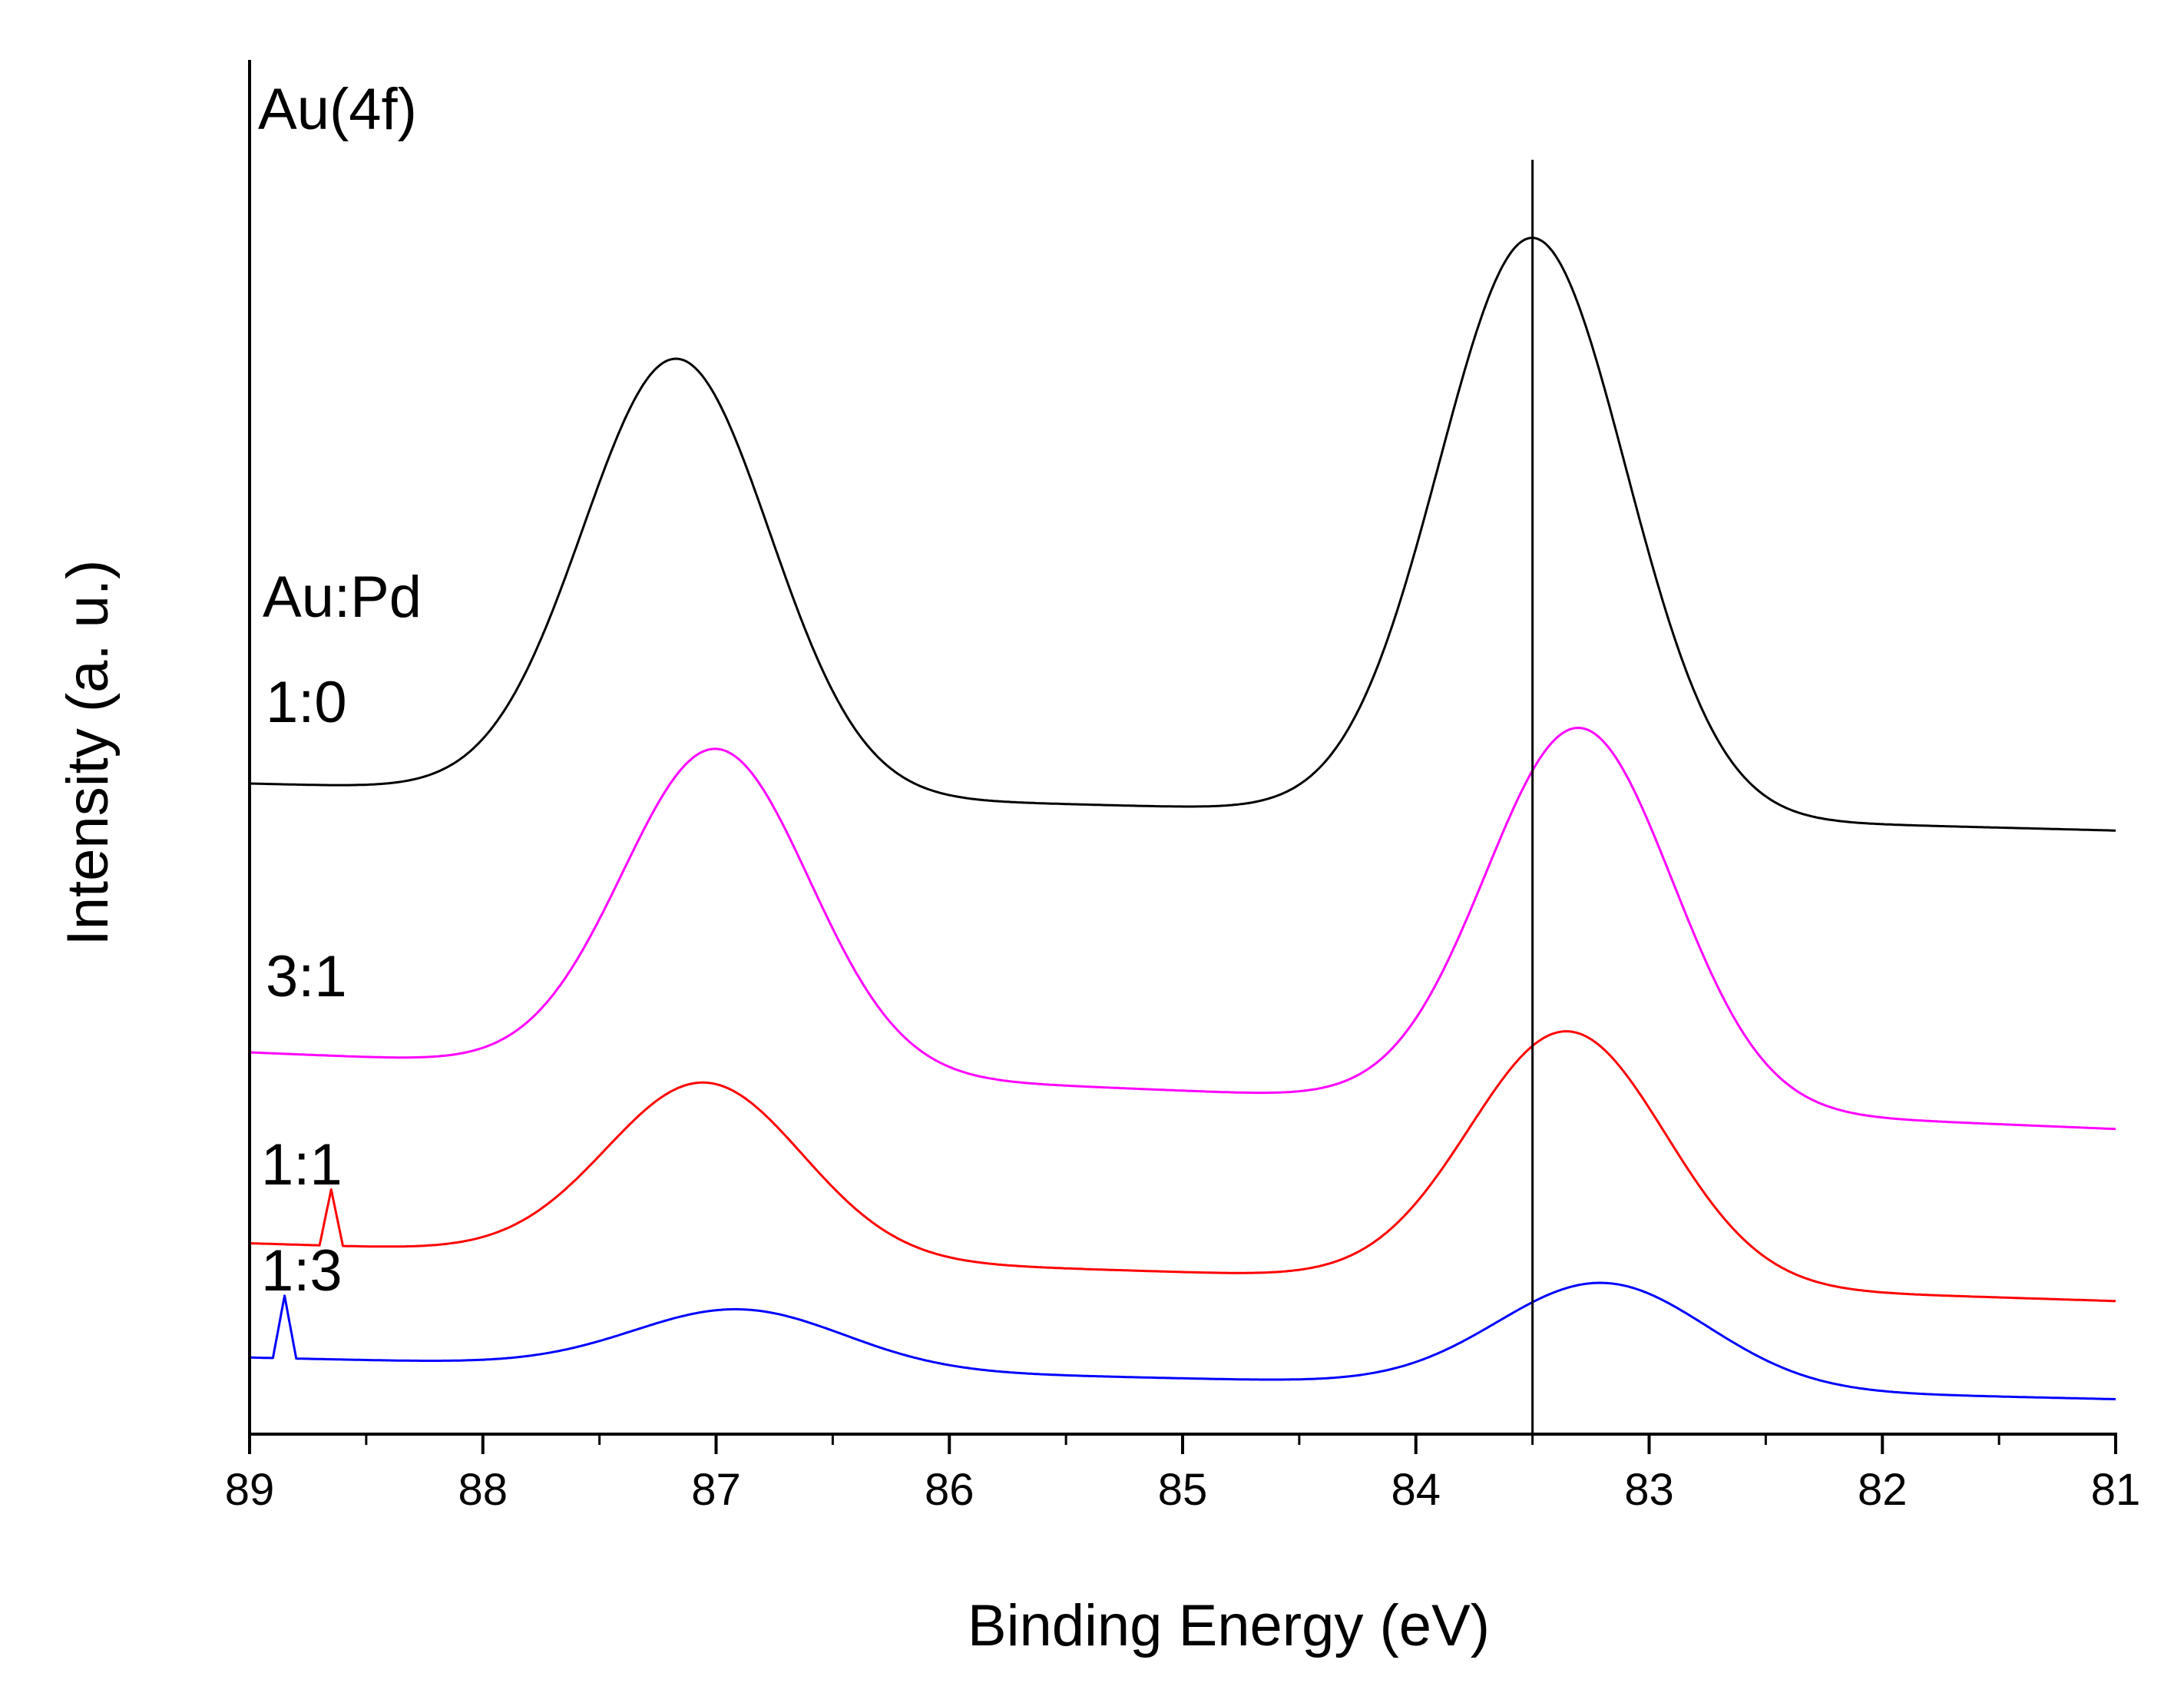 The width and height of the screenshot is (2184, 1693). Describe the element at coordinates (306, 976) in the screenshot. I see `series-label-3-1: 3:1` at that location.